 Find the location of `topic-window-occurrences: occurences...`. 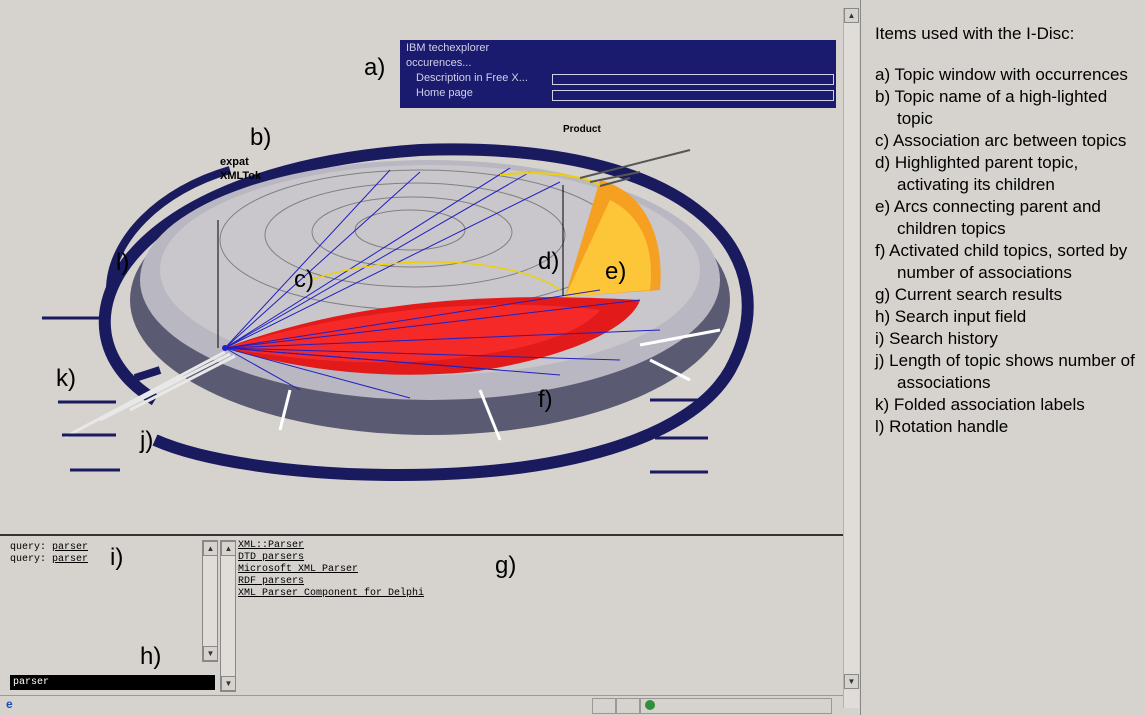

topic-window-occurrences: occurences... is located at coordinates (439, 63).